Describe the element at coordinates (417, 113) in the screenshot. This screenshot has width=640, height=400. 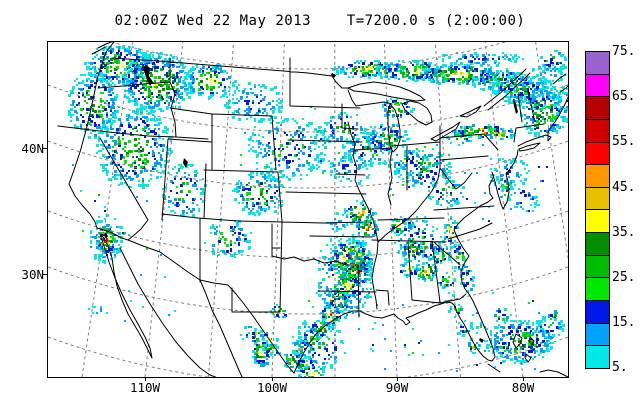
I see `lake-huron` at that location.